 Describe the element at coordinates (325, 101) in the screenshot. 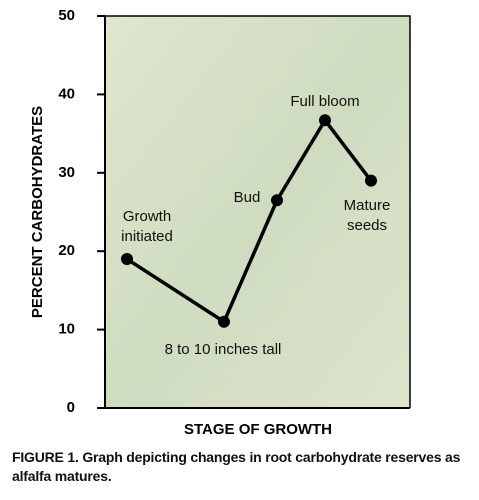

I see `point-label: Full bloom` at that location.